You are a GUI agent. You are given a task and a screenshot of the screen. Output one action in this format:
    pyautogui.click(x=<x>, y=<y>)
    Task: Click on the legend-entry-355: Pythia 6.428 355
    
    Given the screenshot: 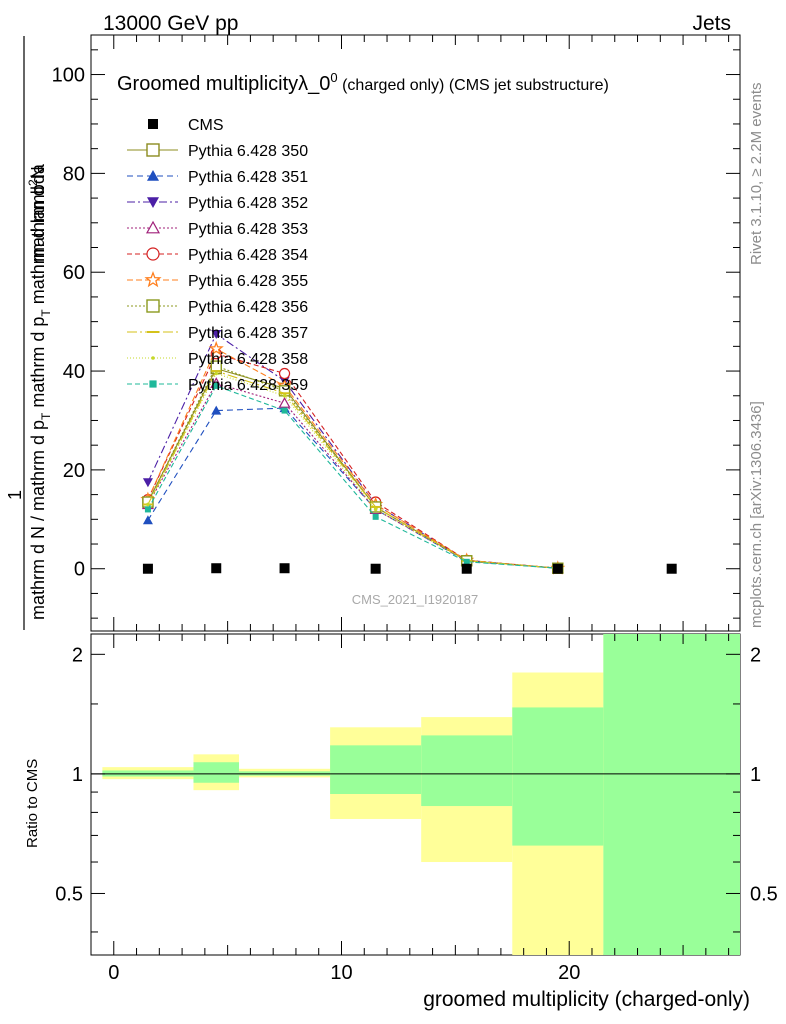 What is the action you would take?
    pyautogui.click(x=217, y=280)
    